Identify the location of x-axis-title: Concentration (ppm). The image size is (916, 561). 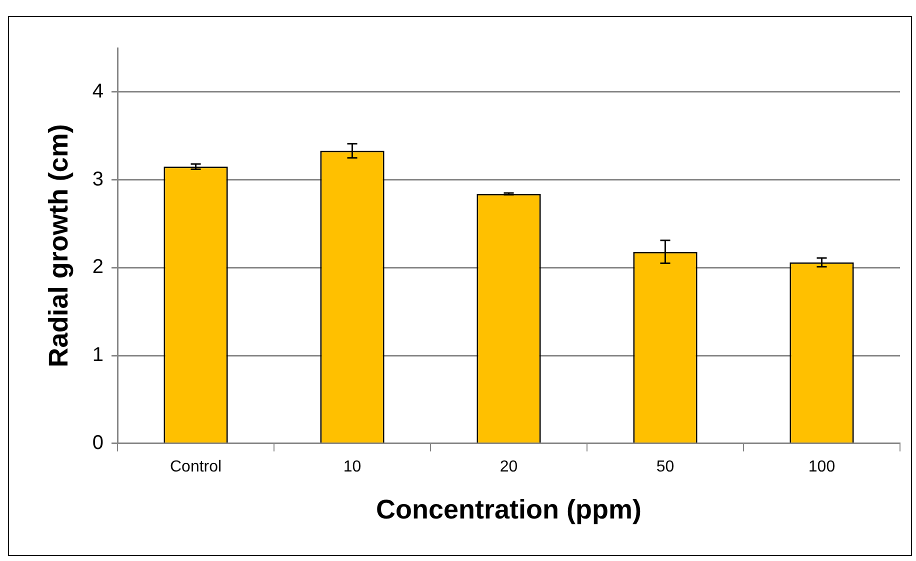
(509, 509).